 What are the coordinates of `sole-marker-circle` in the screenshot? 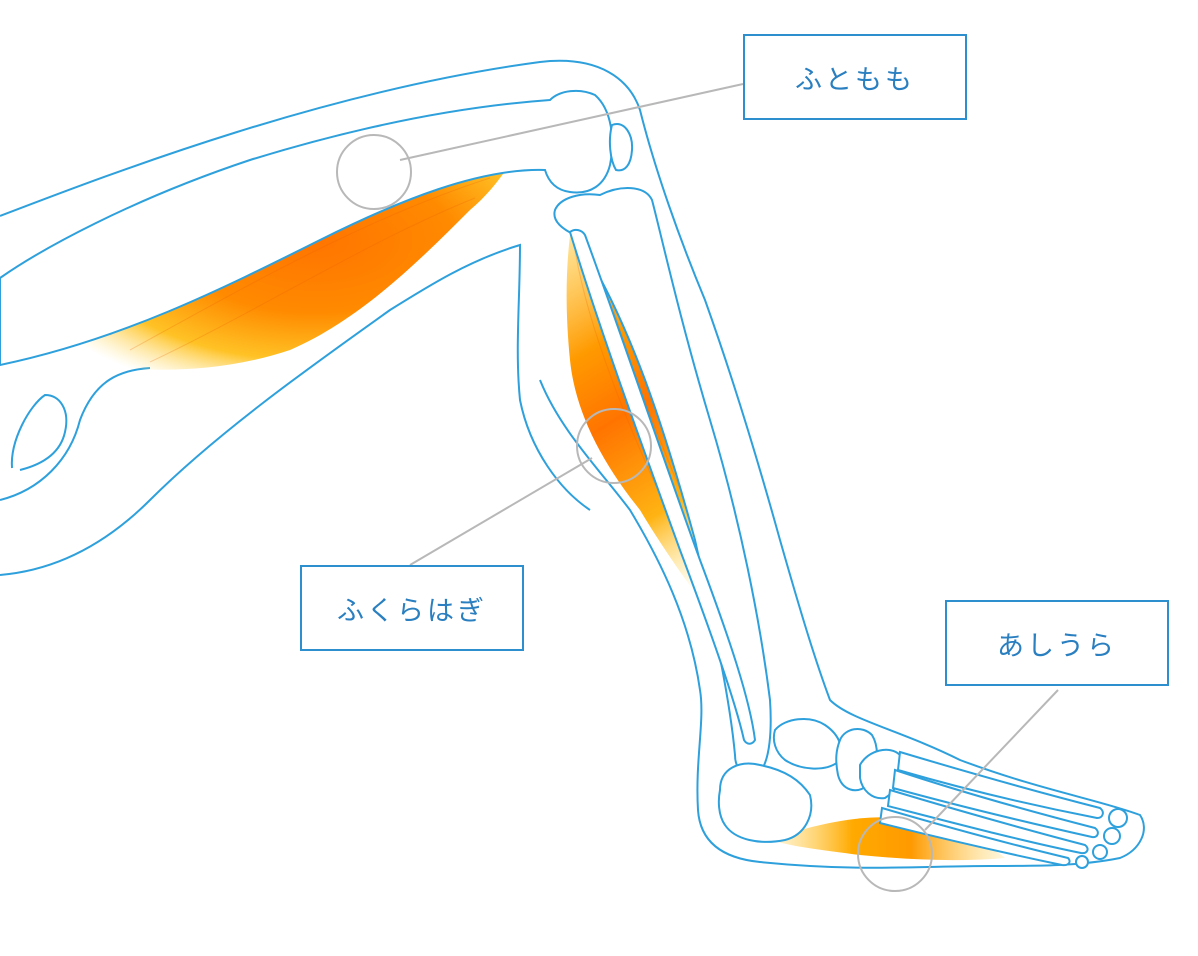 It's located at (895, 854).